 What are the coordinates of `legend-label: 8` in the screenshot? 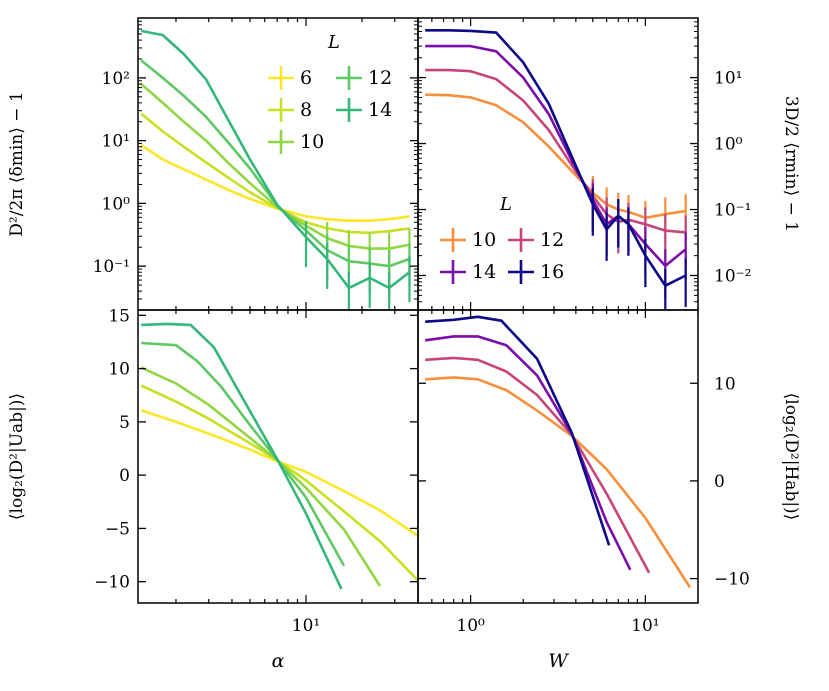 It's located at (306, 110).